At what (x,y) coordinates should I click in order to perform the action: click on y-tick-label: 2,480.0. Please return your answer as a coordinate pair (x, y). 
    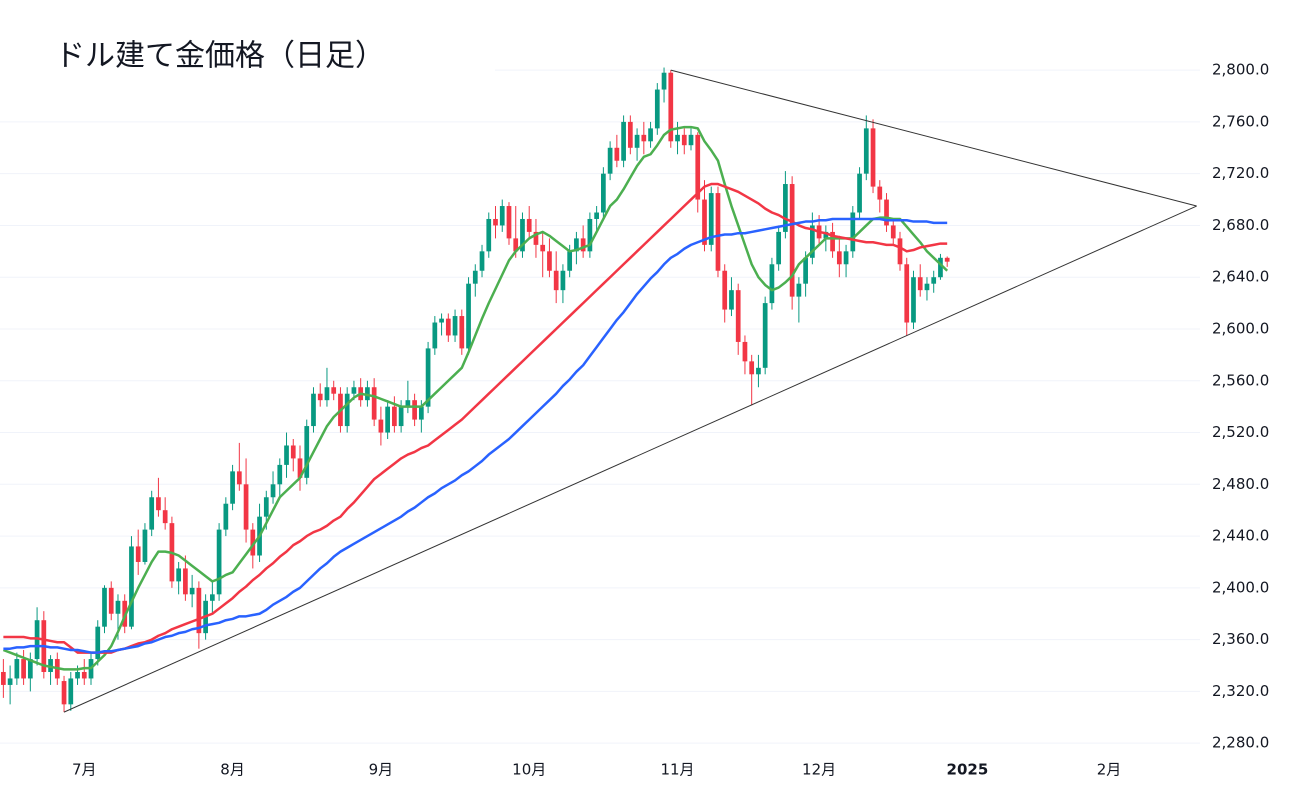
    Looking at the image, I should click on (1240, 484).